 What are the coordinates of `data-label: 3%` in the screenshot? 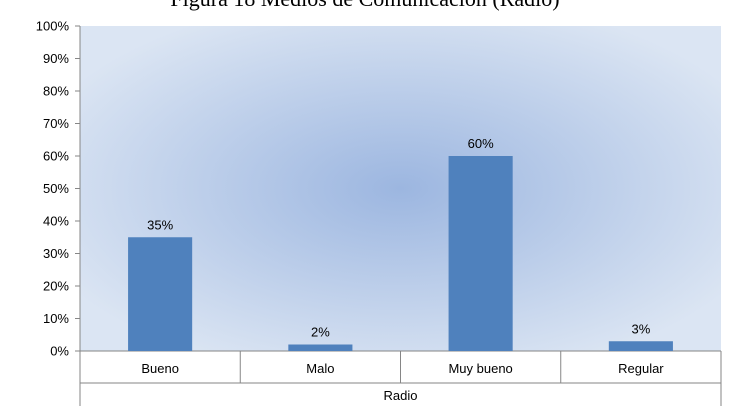 It's located at (640, 328).